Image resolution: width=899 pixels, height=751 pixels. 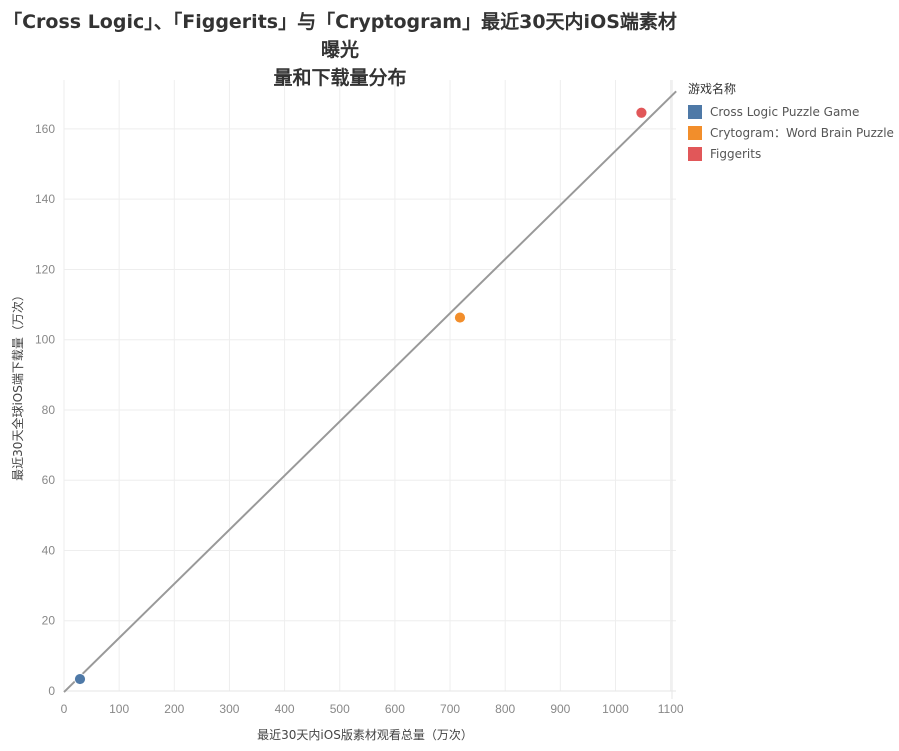 What do you see at coordinates (174, 709) in the screenshot?
I see `x-tick-label: 200` at bounding box center [174, 709].